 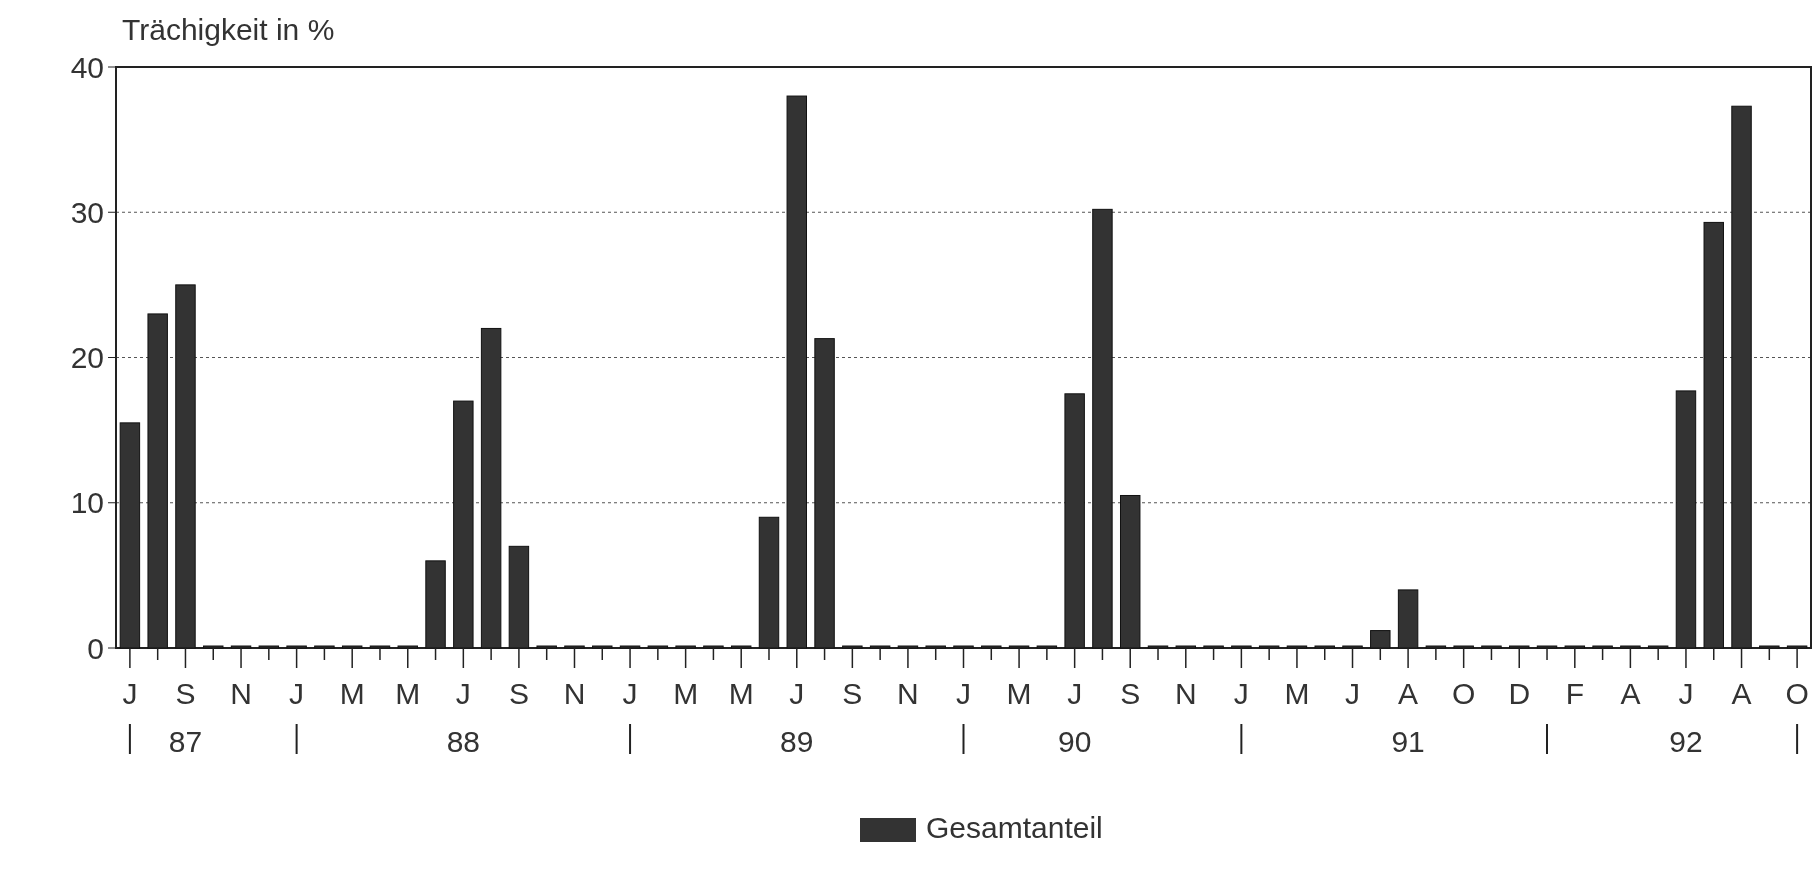 I want to click on x-tick-label: J 88, so click(x=463, y=717).